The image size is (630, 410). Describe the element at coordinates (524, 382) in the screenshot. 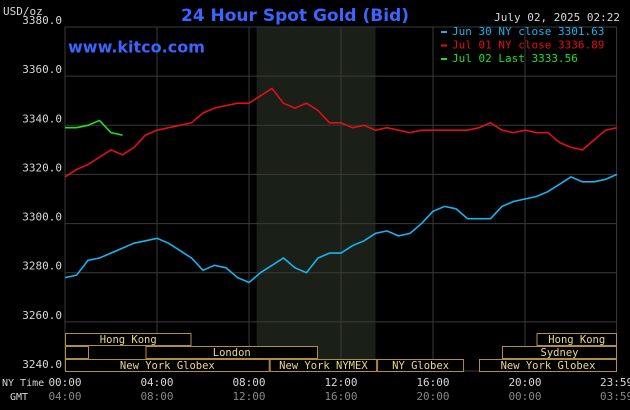

I see `x-tick-label: 20:00` at that location.